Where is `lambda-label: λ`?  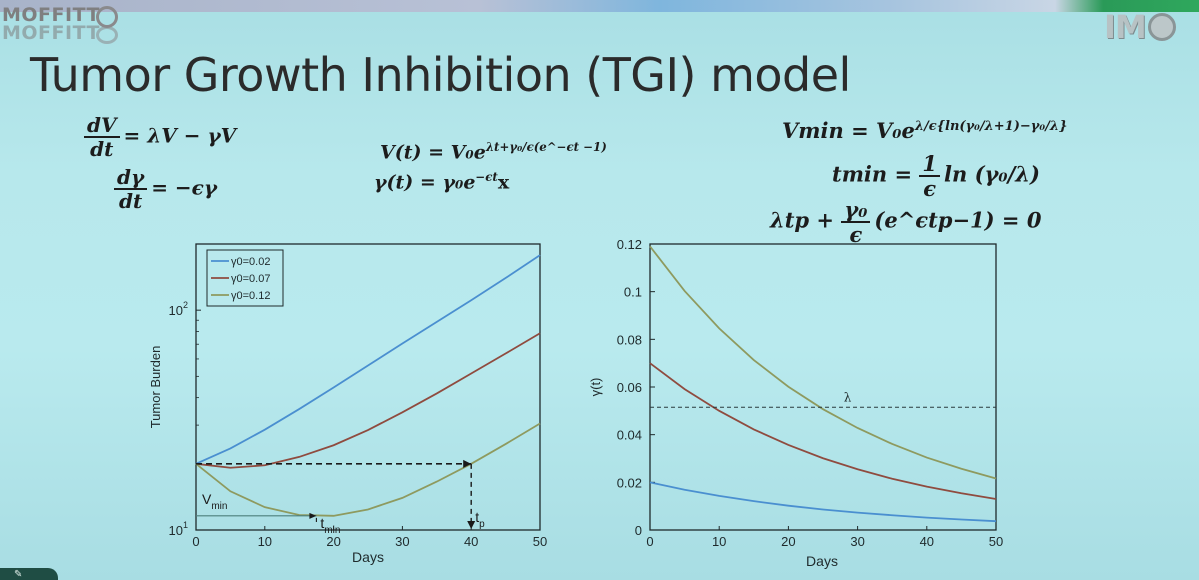
lambda-label: λ is located at coordinates (848, 397).